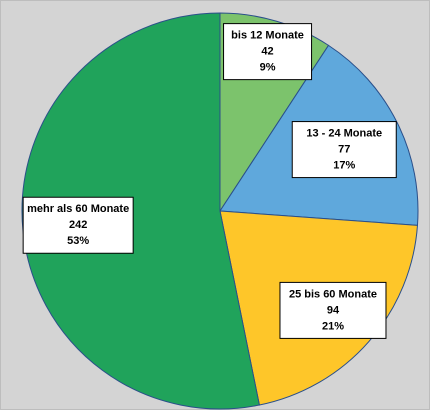 The height and width of the screenshot is (410, 430). I want to click on category-label: bis 12 Monate, so click(267, 36).